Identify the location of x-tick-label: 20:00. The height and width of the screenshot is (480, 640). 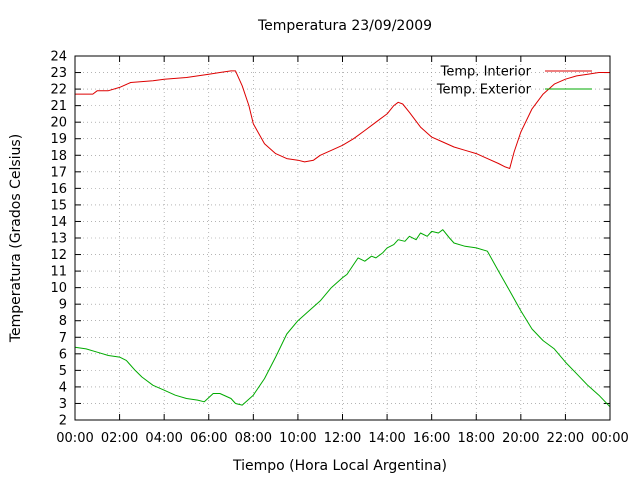
(520, 438).